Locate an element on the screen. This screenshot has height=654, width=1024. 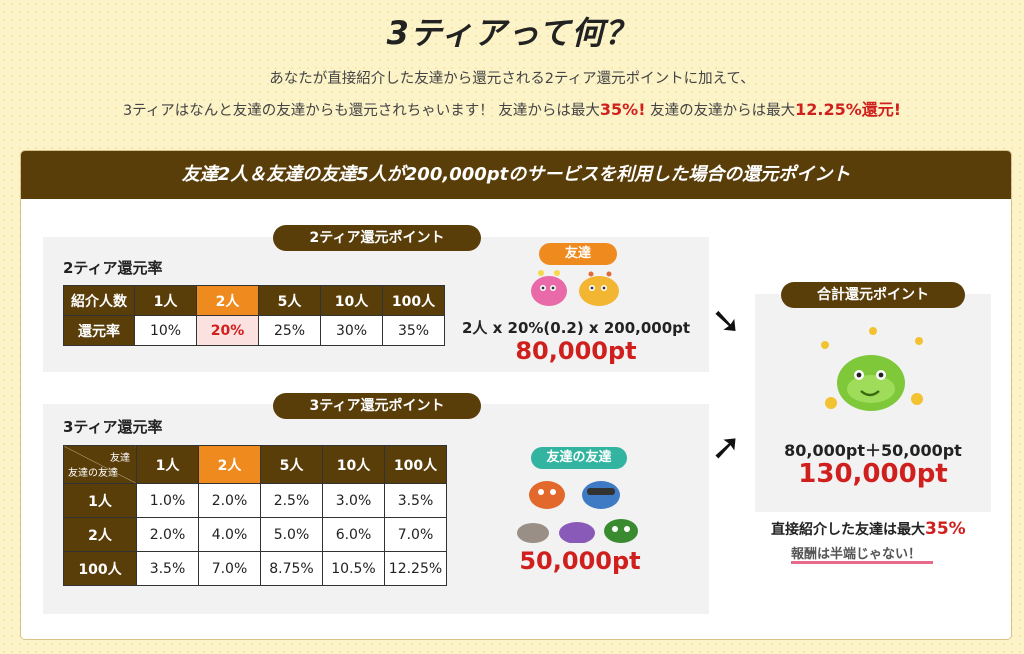
tier2-value: 35% is located at coordinates (413, 330).